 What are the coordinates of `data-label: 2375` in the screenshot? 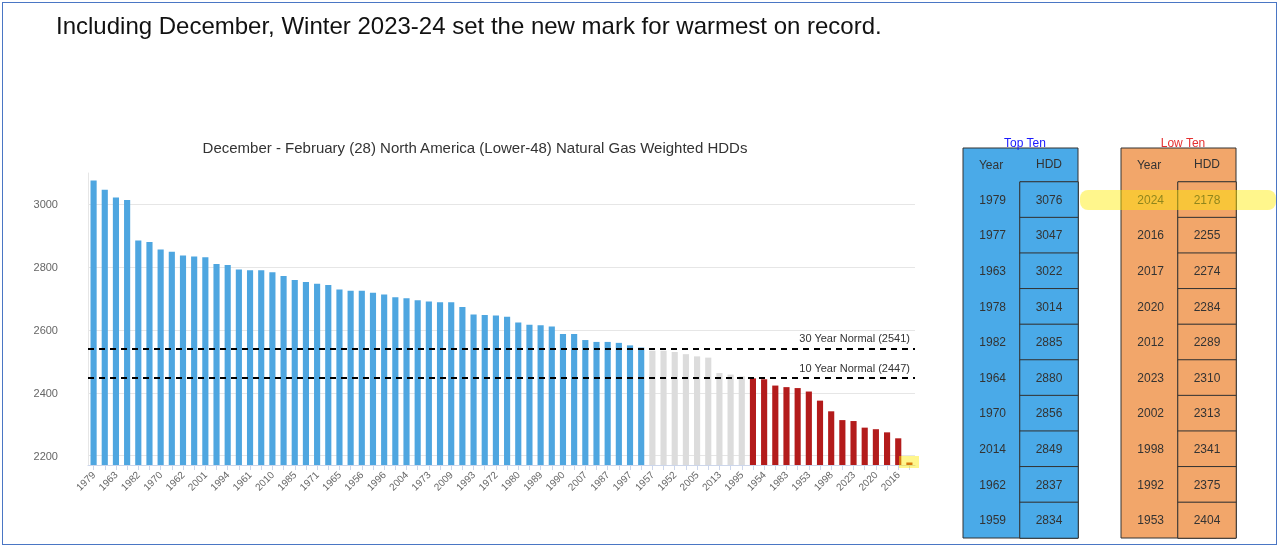 It's located at (1207, 484).